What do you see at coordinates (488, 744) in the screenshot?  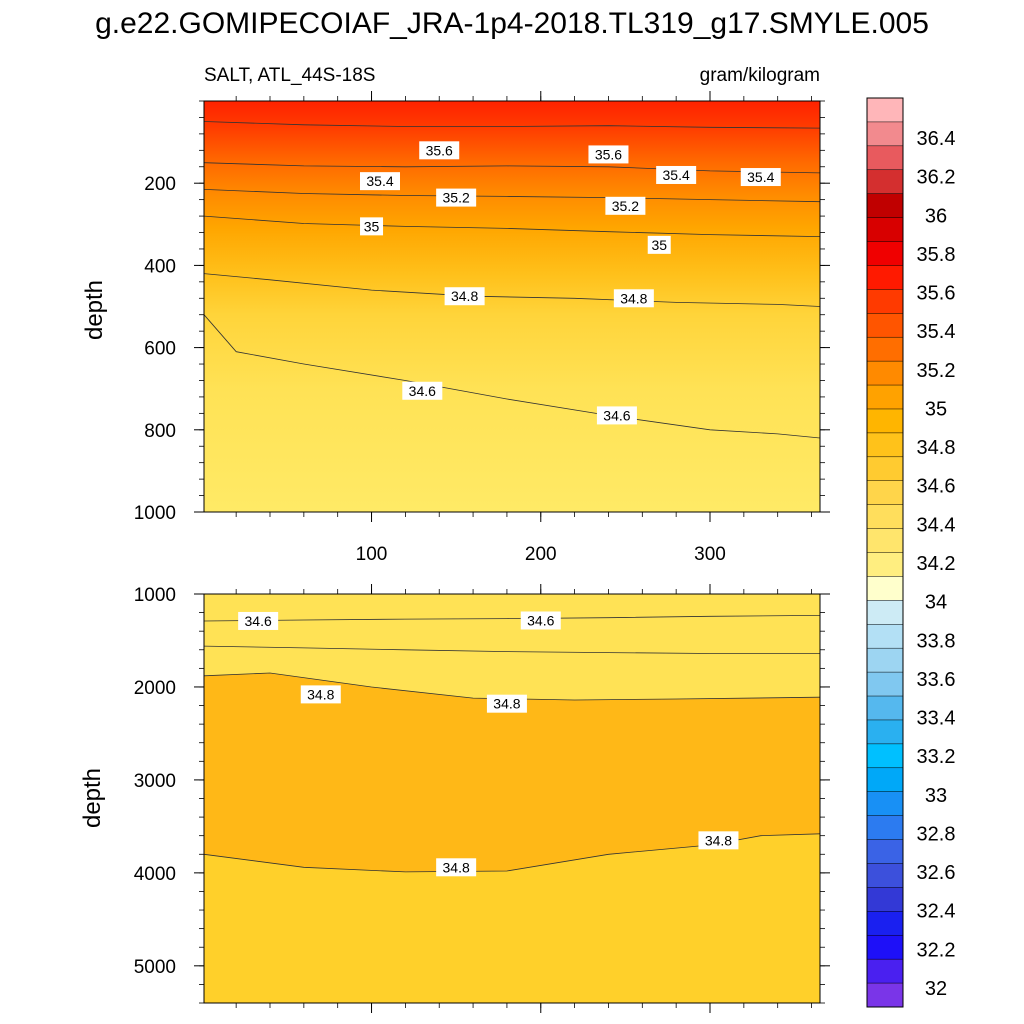 I see `lower-contour-labels: 34.6 34.6 34.8 34.8 34.8 34.8` at bounding box center [488, 744].